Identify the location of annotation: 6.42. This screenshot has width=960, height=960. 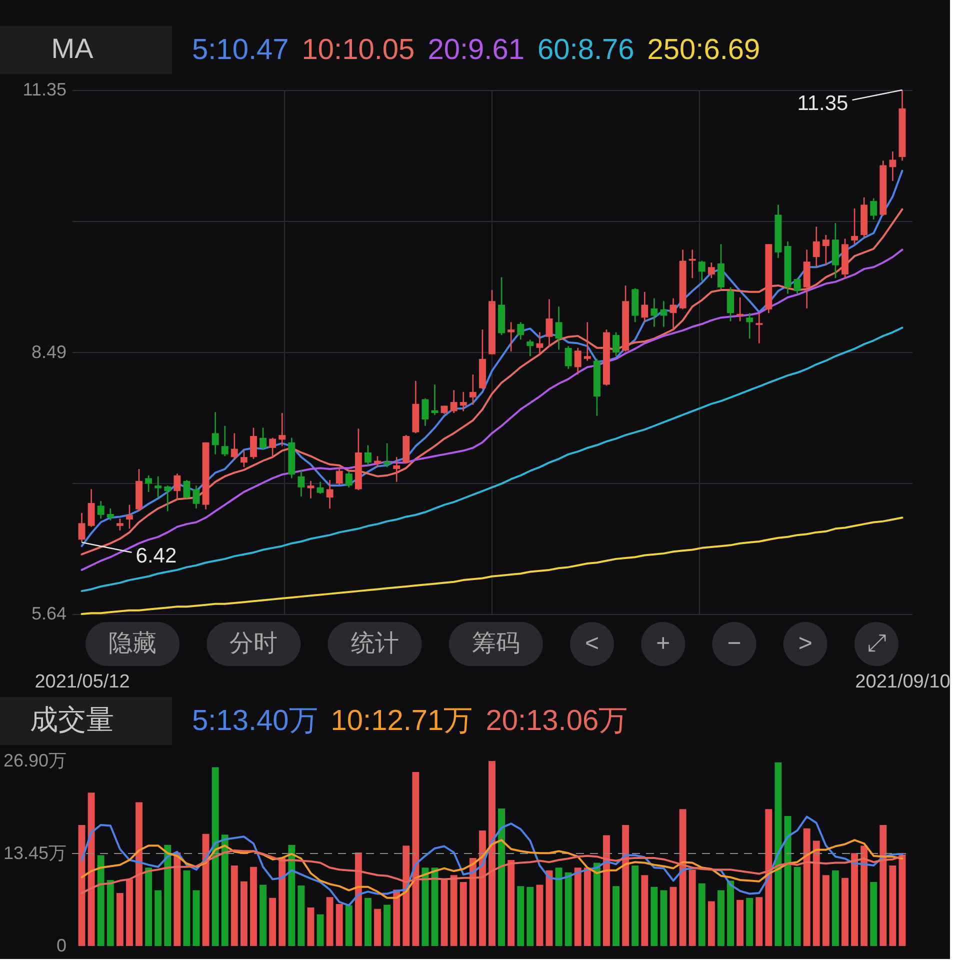
(156, 556).